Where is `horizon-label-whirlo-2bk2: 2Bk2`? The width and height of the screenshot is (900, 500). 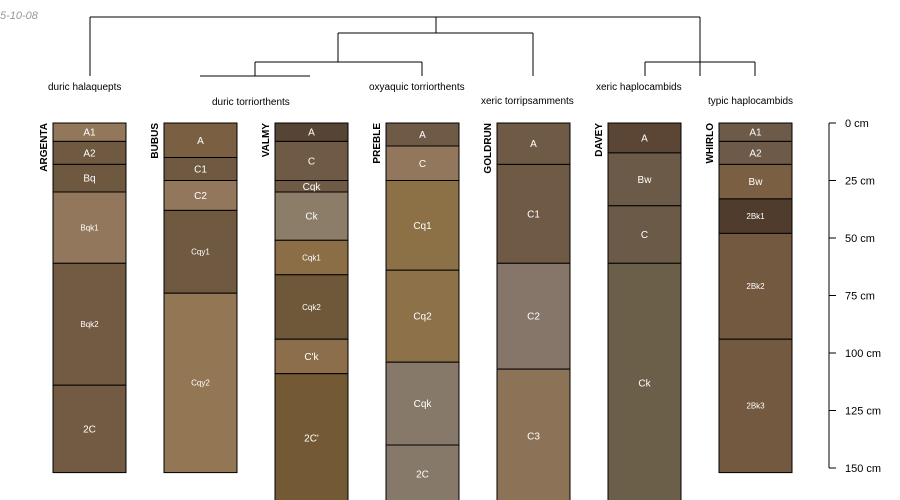
horizon-label-whirlo-2bk2: 2Bk2 is located at coordinates (755, 286).